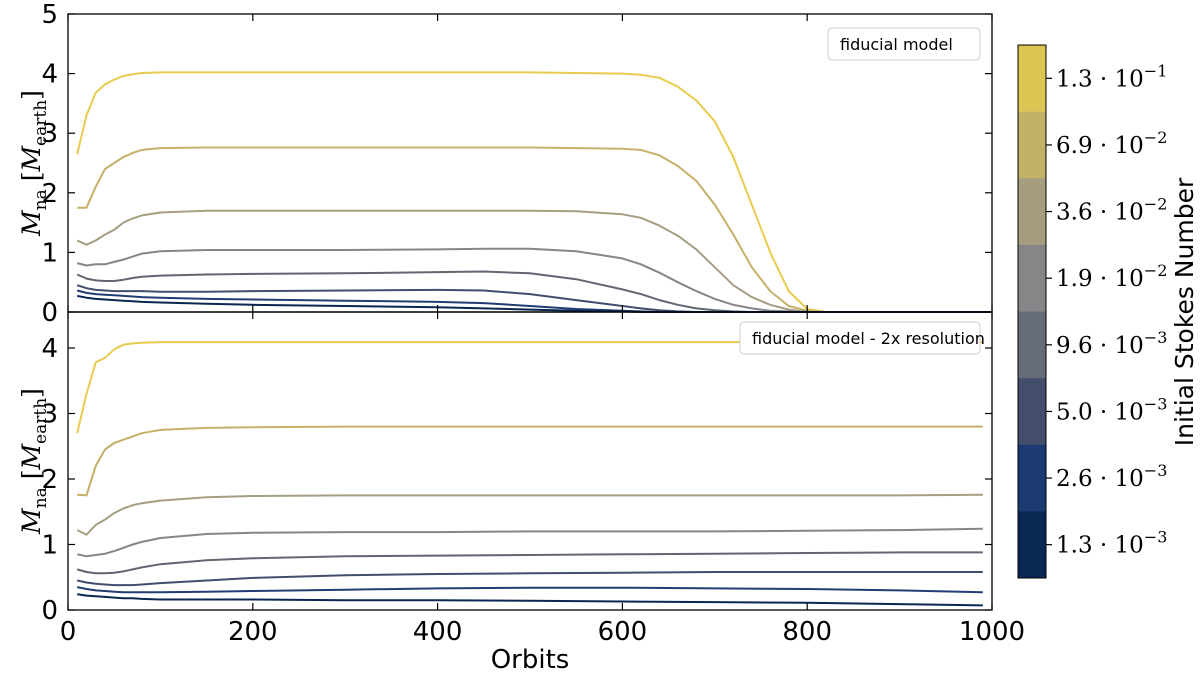 Image resolution: width=1200 pixels, height=675 pixels. Describe the element at coordinates (49, 415) in the screenshot. I see `bottom-ytick-label: 3` at that location.